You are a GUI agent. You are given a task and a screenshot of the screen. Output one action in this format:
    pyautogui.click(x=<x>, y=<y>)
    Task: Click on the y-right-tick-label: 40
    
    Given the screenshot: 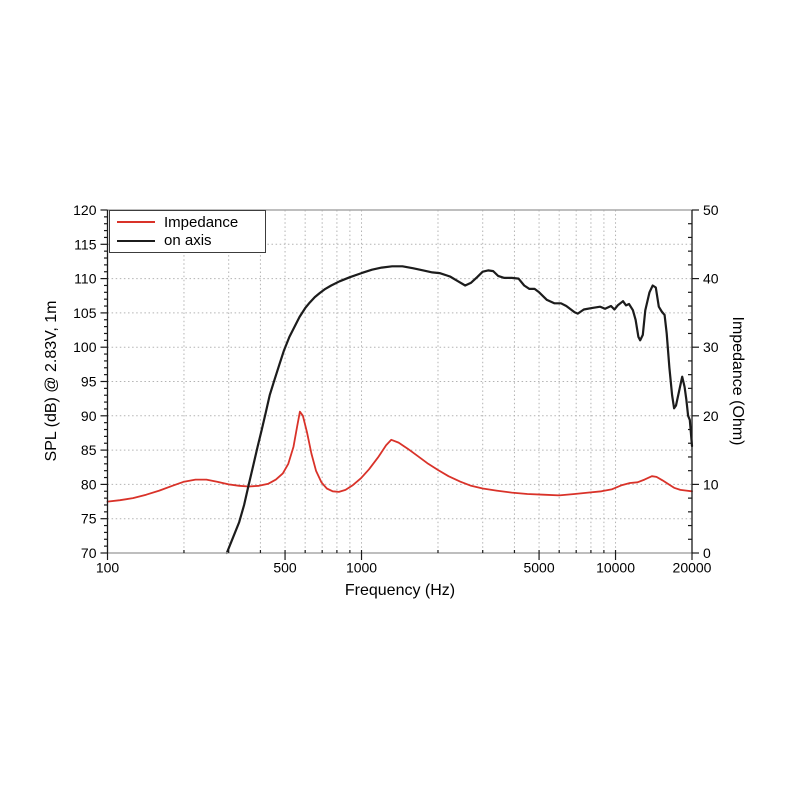 What is the action you would take?
    pyautogui.click(x=711, y=279)
    